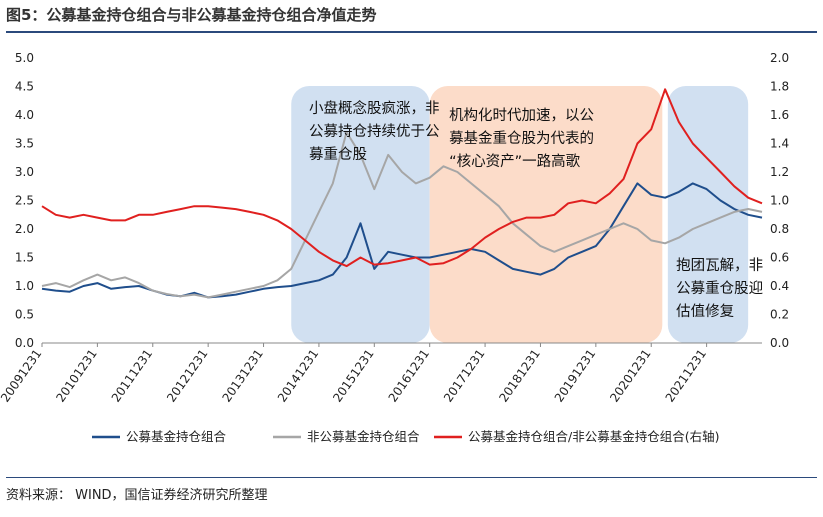 This screenshot has width=823, height=517. Describe the element at coordinates (779, 58) in the screenshot. I see `right-axis-tick: 2.0` at that location.